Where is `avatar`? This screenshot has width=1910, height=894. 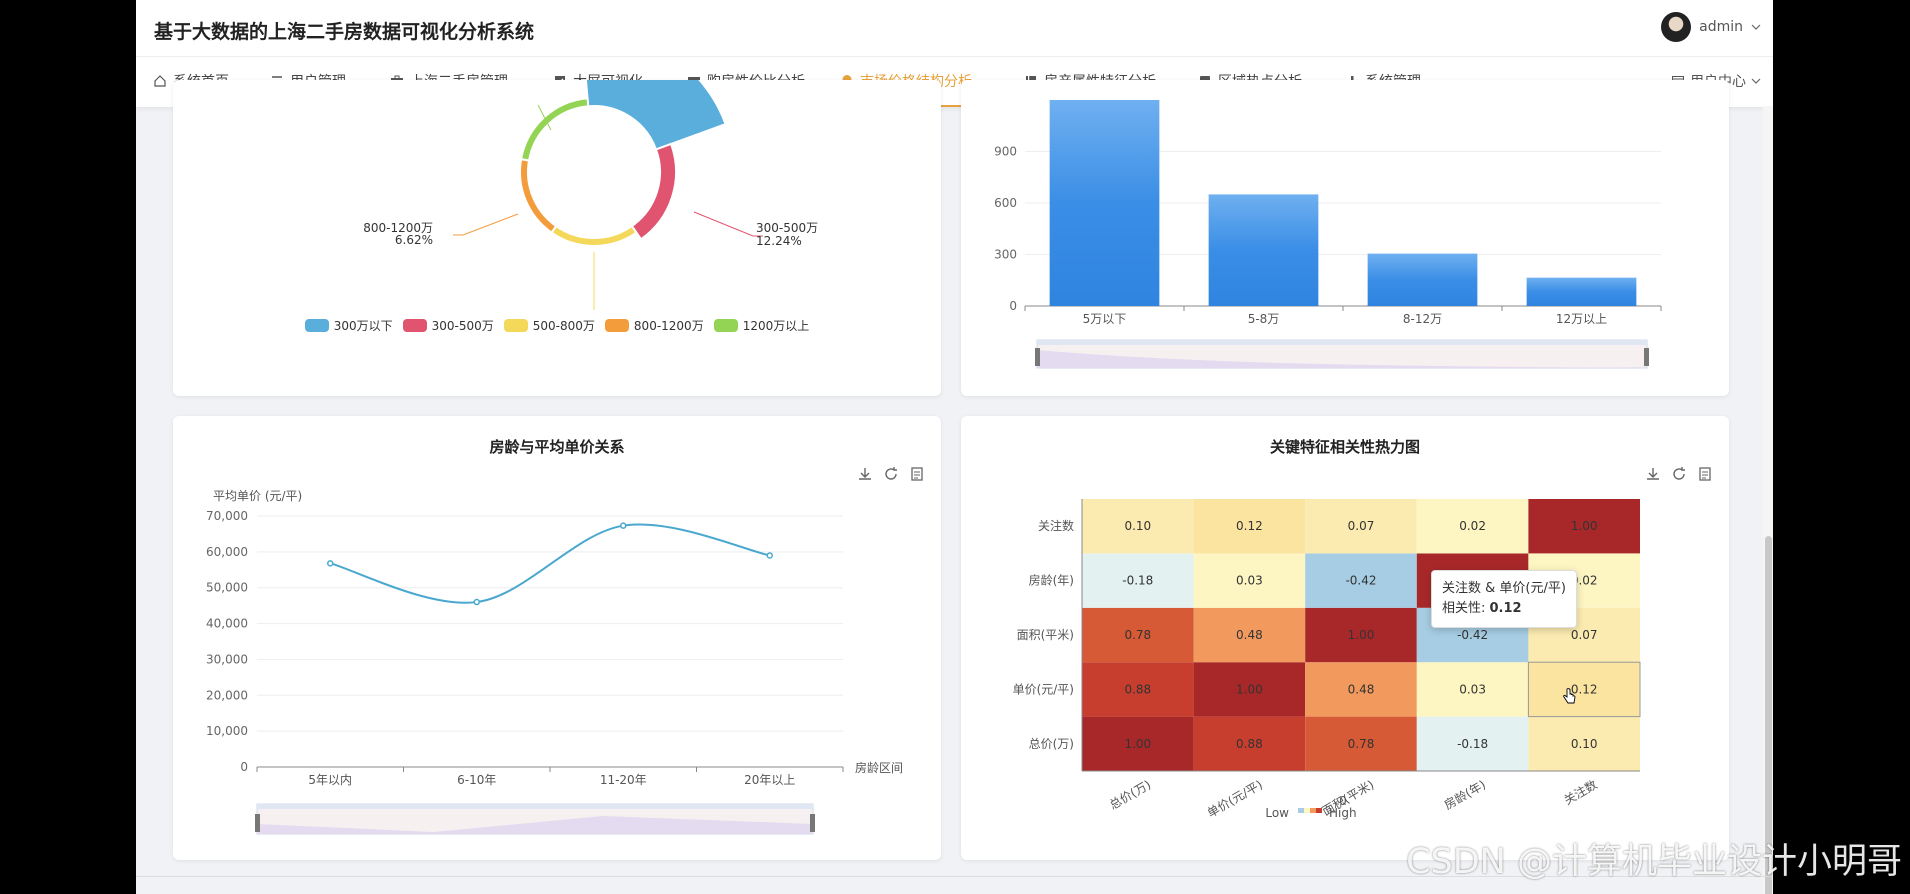
avatar is located at coordinates (1676, 27).